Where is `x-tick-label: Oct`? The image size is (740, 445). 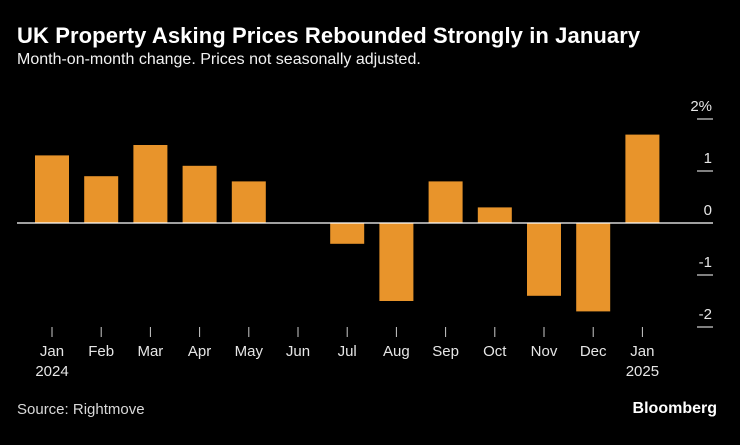 x-tick-label: Oct is located at coordinates (495, 351).